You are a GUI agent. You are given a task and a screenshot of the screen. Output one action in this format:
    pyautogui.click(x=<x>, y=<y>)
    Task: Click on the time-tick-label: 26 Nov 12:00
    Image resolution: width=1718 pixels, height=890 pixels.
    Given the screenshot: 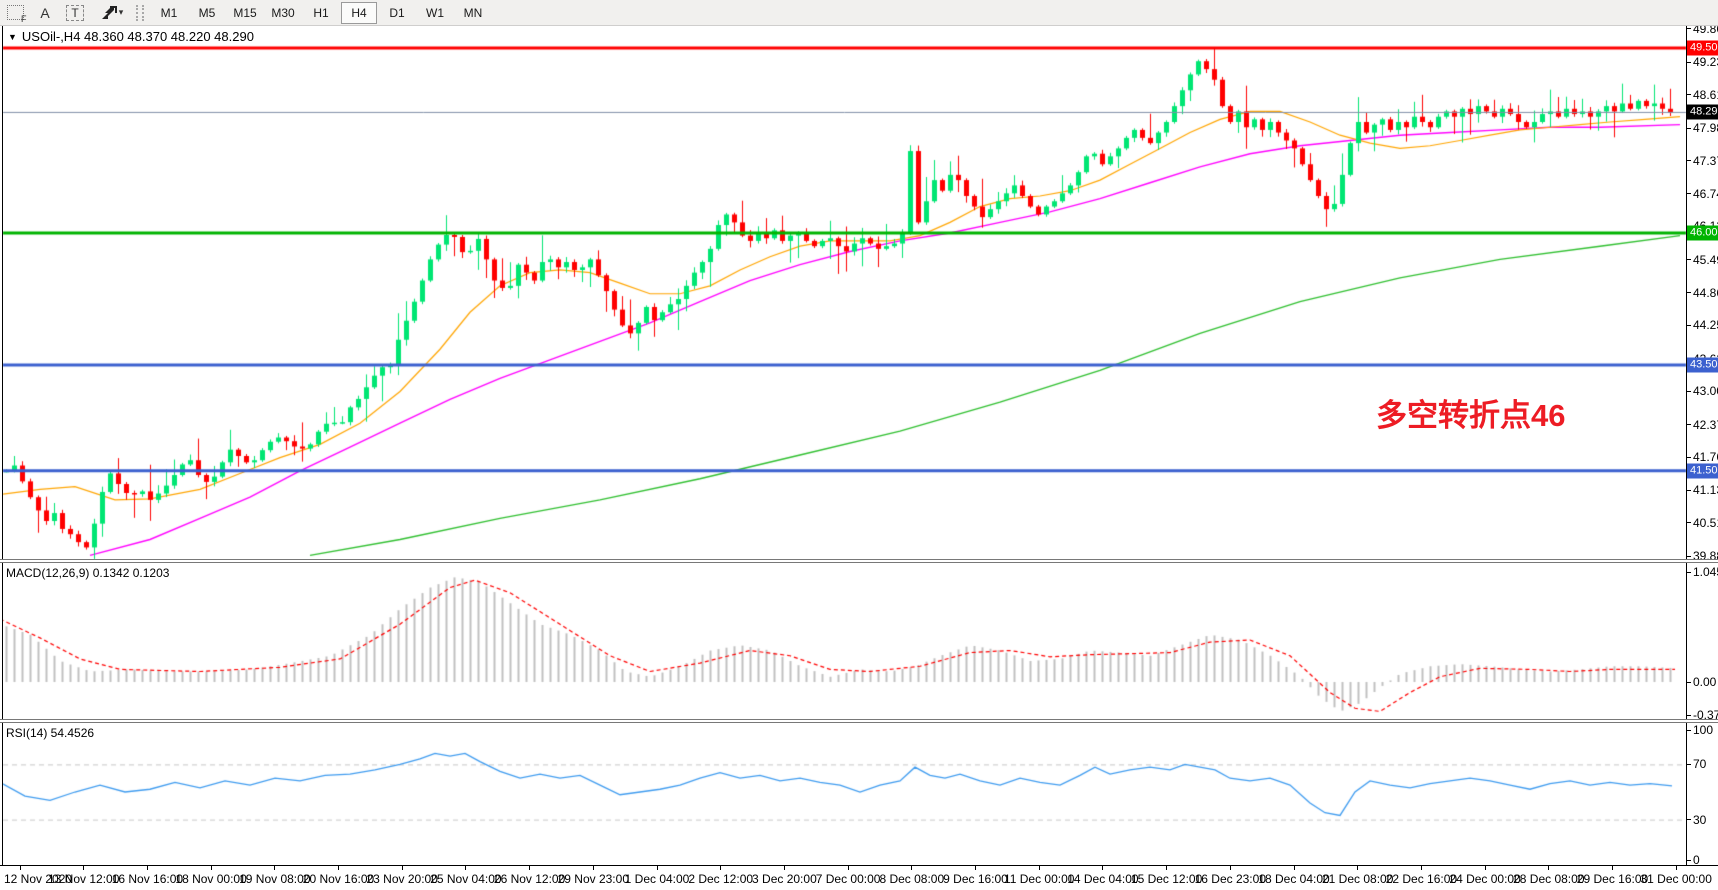 What is the action you would take?
    pyautogui.click(x=529, y=879)
    